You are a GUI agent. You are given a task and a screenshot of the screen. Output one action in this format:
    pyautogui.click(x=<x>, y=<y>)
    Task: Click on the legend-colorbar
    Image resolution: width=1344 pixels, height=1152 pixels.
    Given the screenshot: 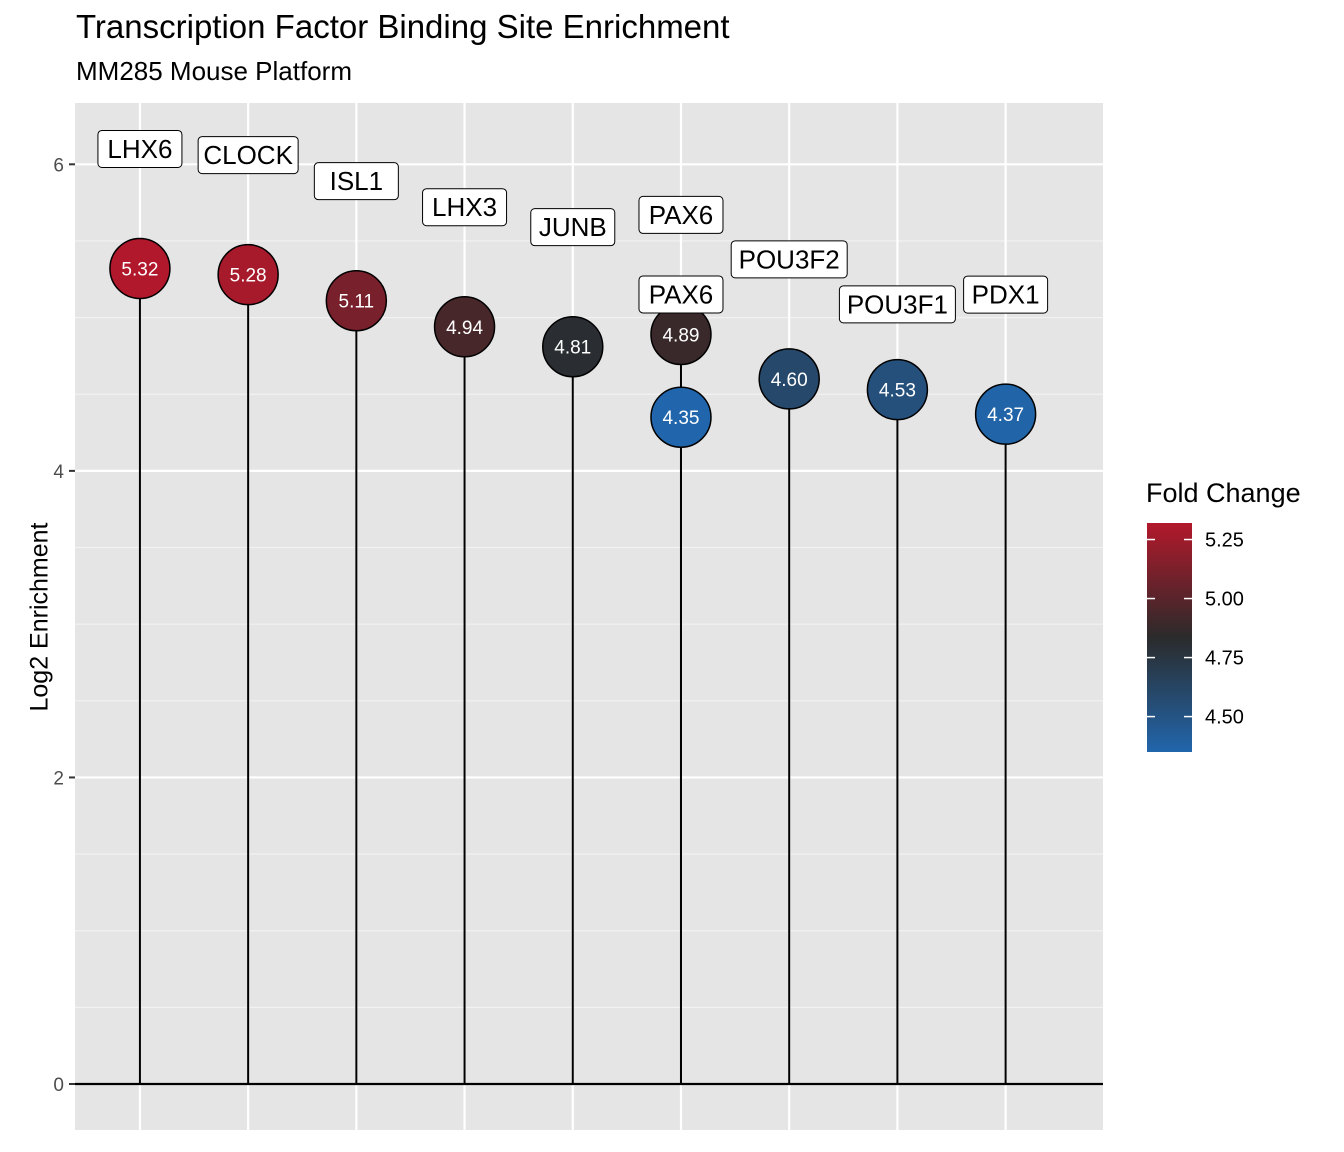 What is the action you would take?
    pyautogui.click(x=1169, y=637)
    